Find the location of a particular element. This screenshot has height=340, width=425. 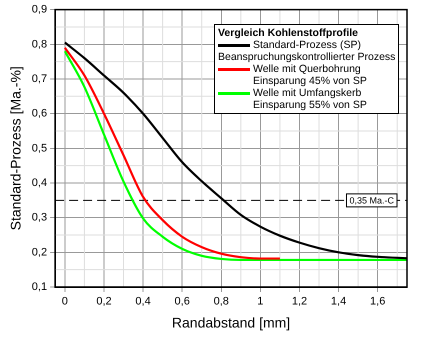

y-tick-label: 0,6 is located at coordinates (40, 114).